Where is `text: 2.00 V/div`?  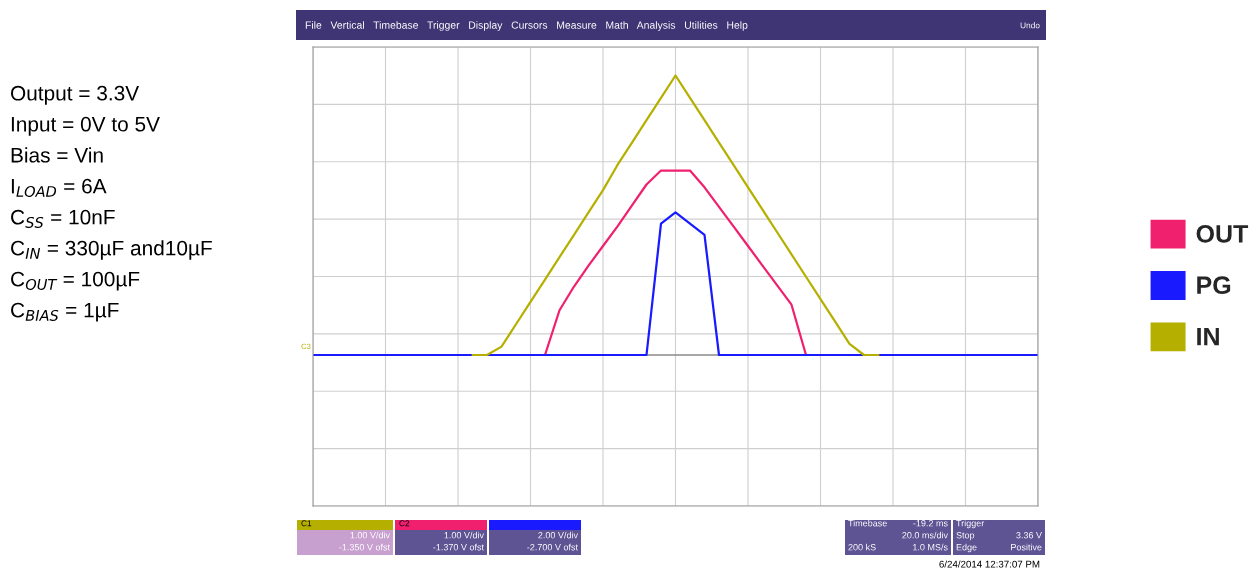
text: 2.00 V/div is located at coordinates (558, 535).